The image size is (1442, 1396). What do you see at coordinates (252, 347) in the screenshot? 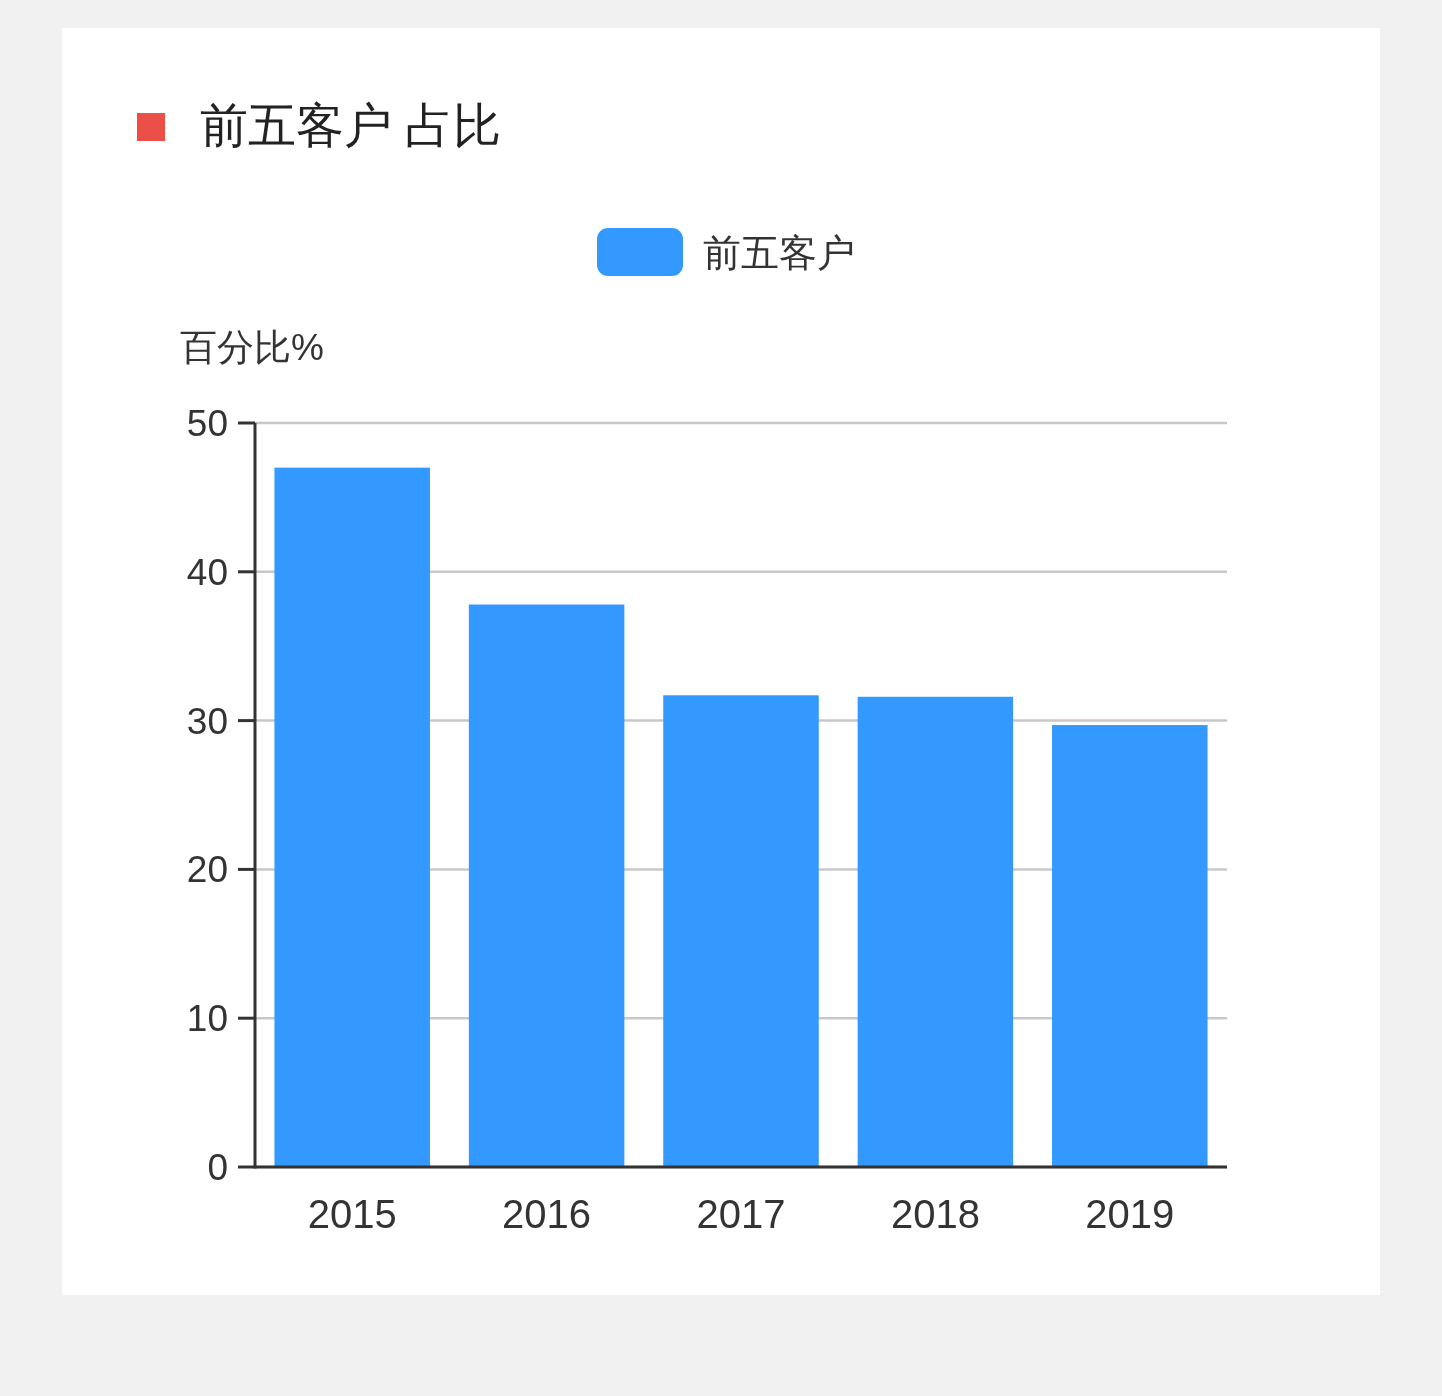
I see `ylabel: 百分比%` at bounding box center [252, 347].